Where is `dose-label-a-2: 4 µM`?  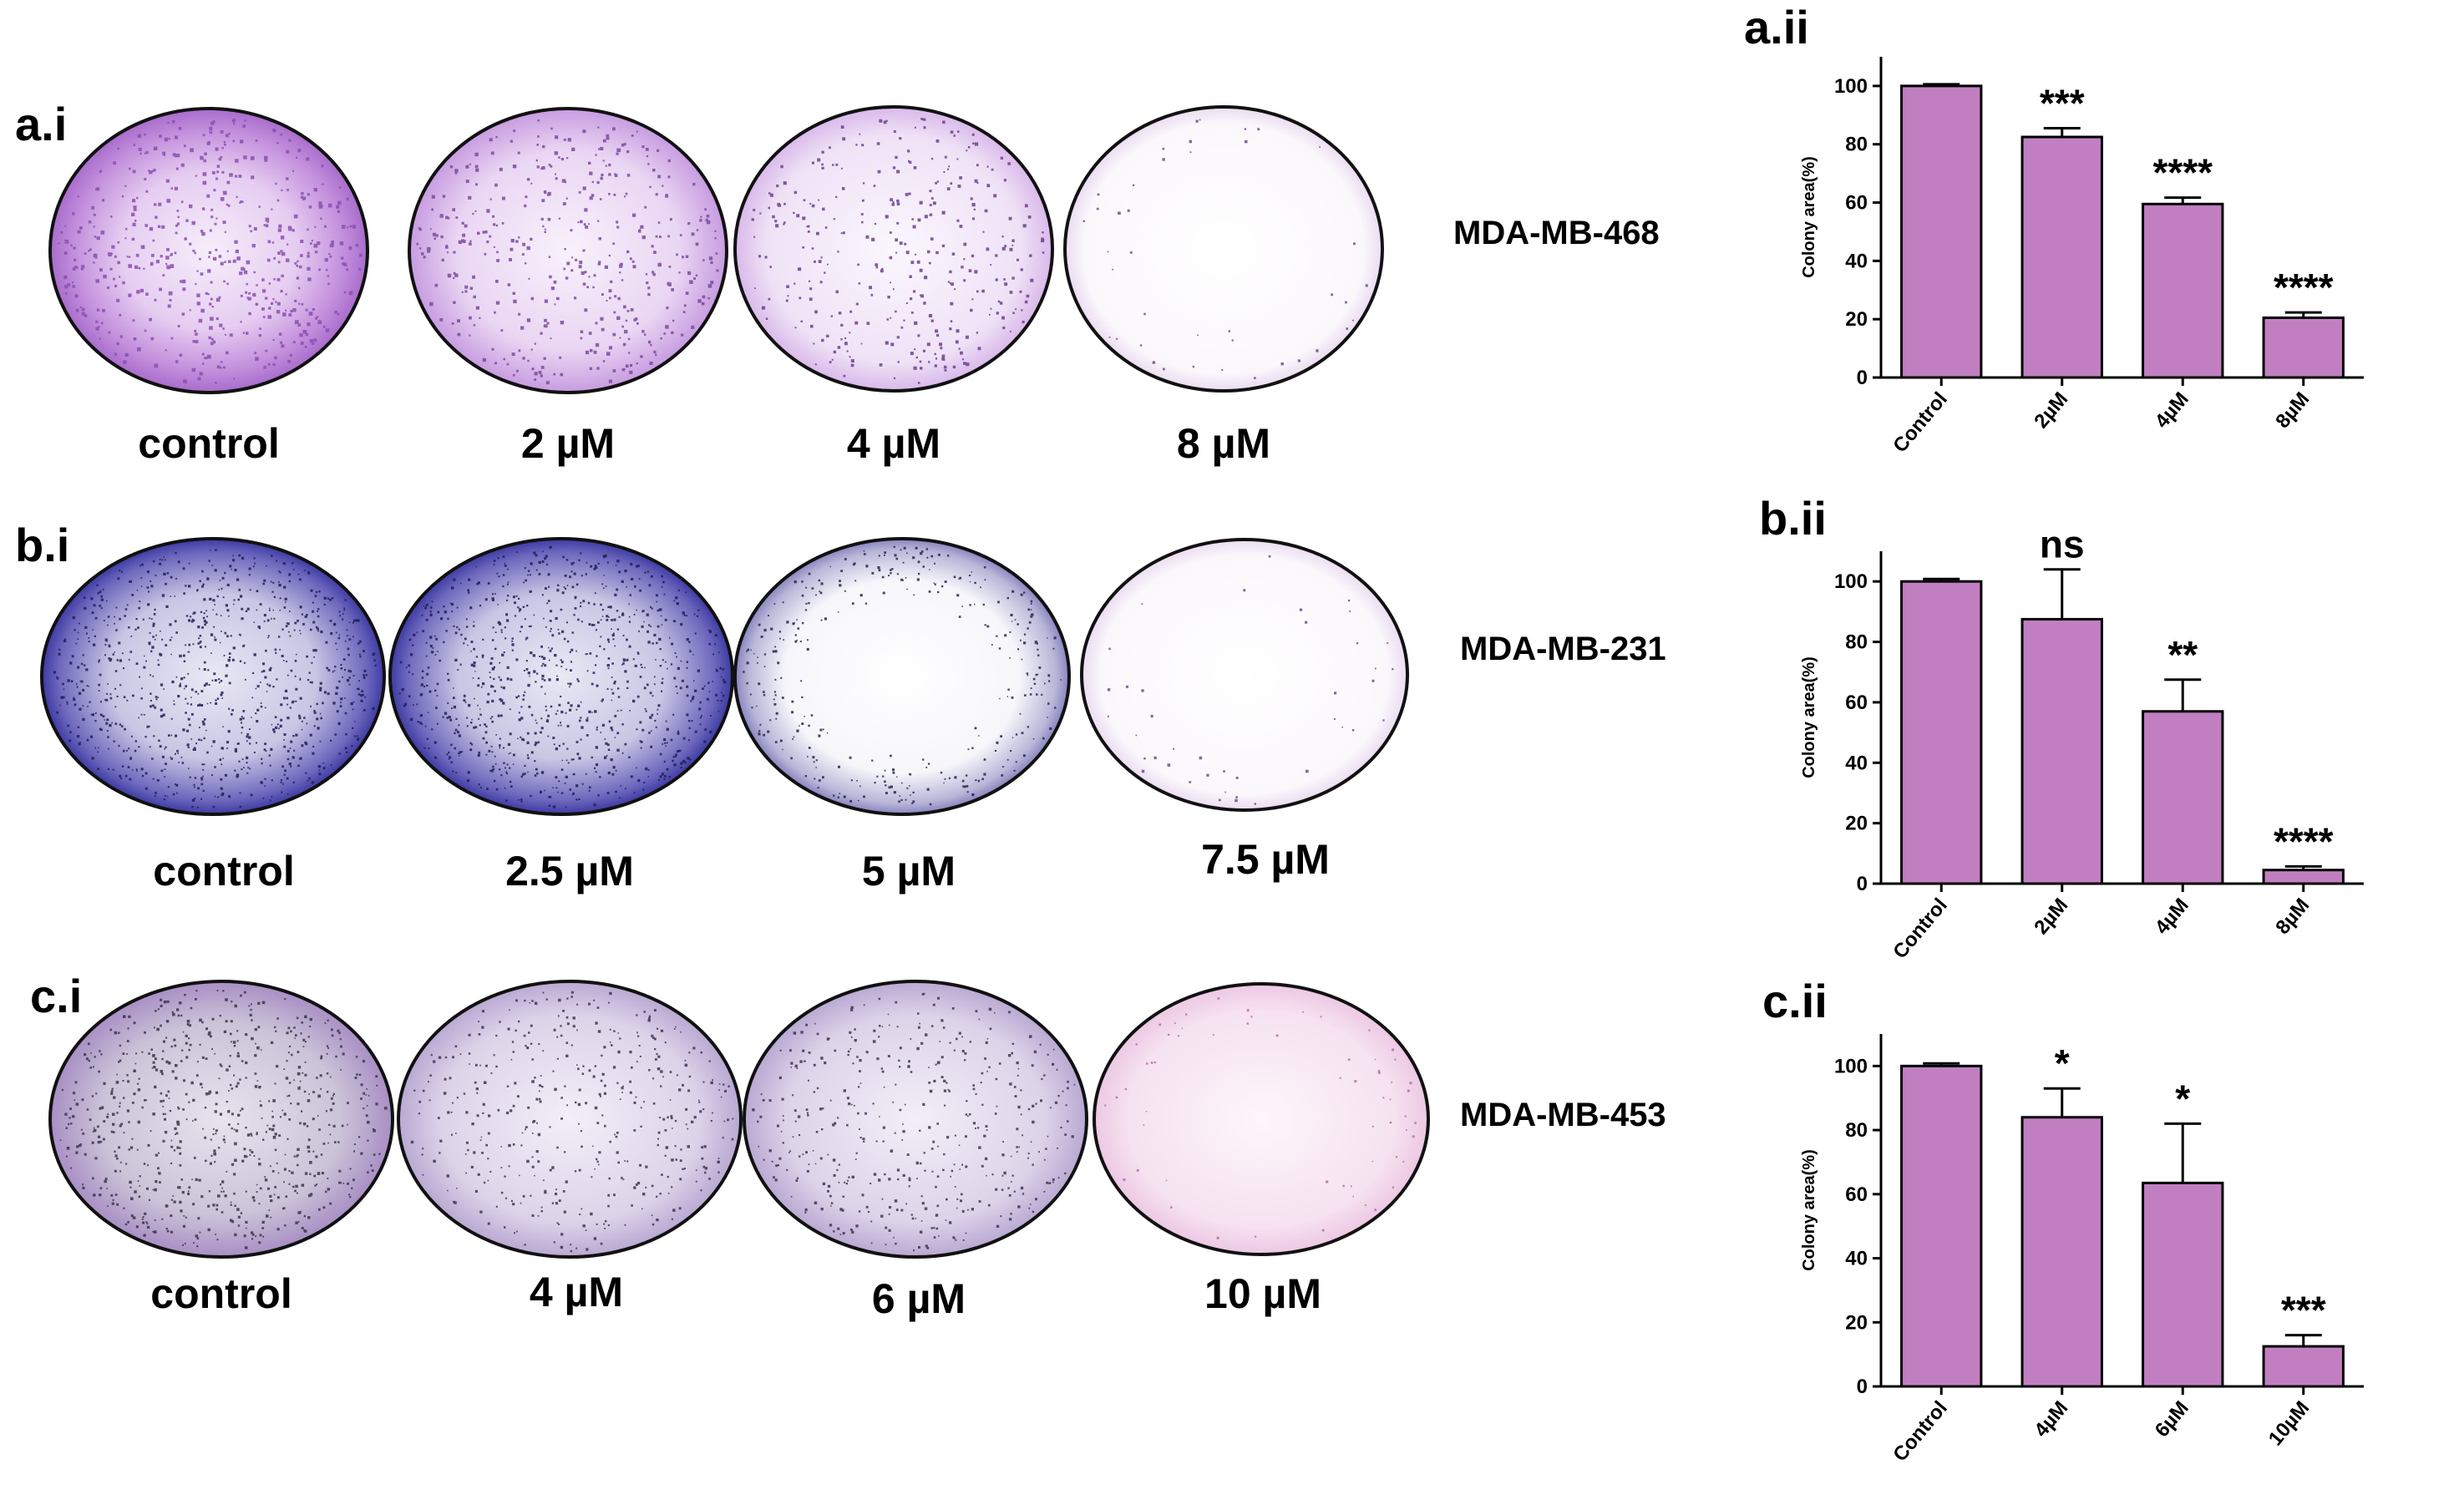
dose-label-a-2: 4 µM is located at coordinates (894, 443).